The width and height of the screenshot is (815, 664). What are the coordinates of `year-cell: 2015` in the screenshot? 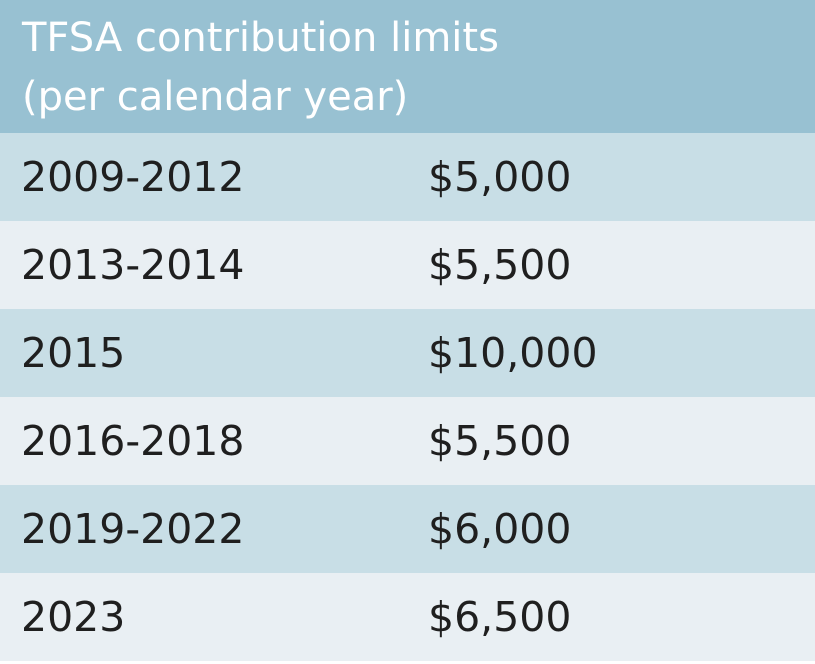 It's located at (73, 353).